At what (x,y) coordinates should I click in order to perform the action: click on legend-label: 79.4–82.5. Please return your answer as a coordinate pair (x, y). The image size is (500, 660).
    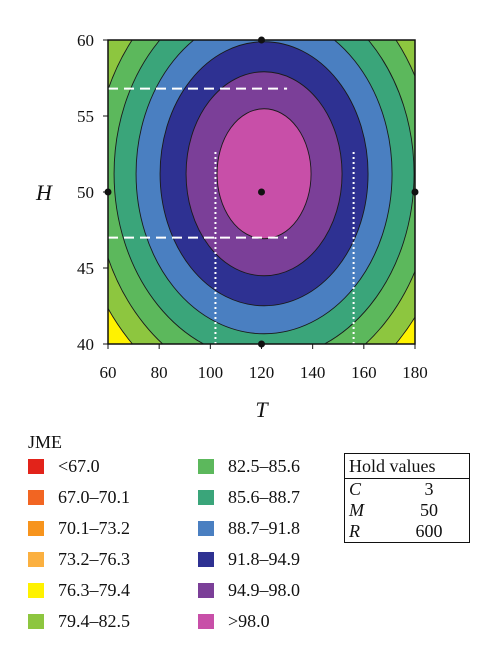
    Looking at the image, I should click on (94, 620).